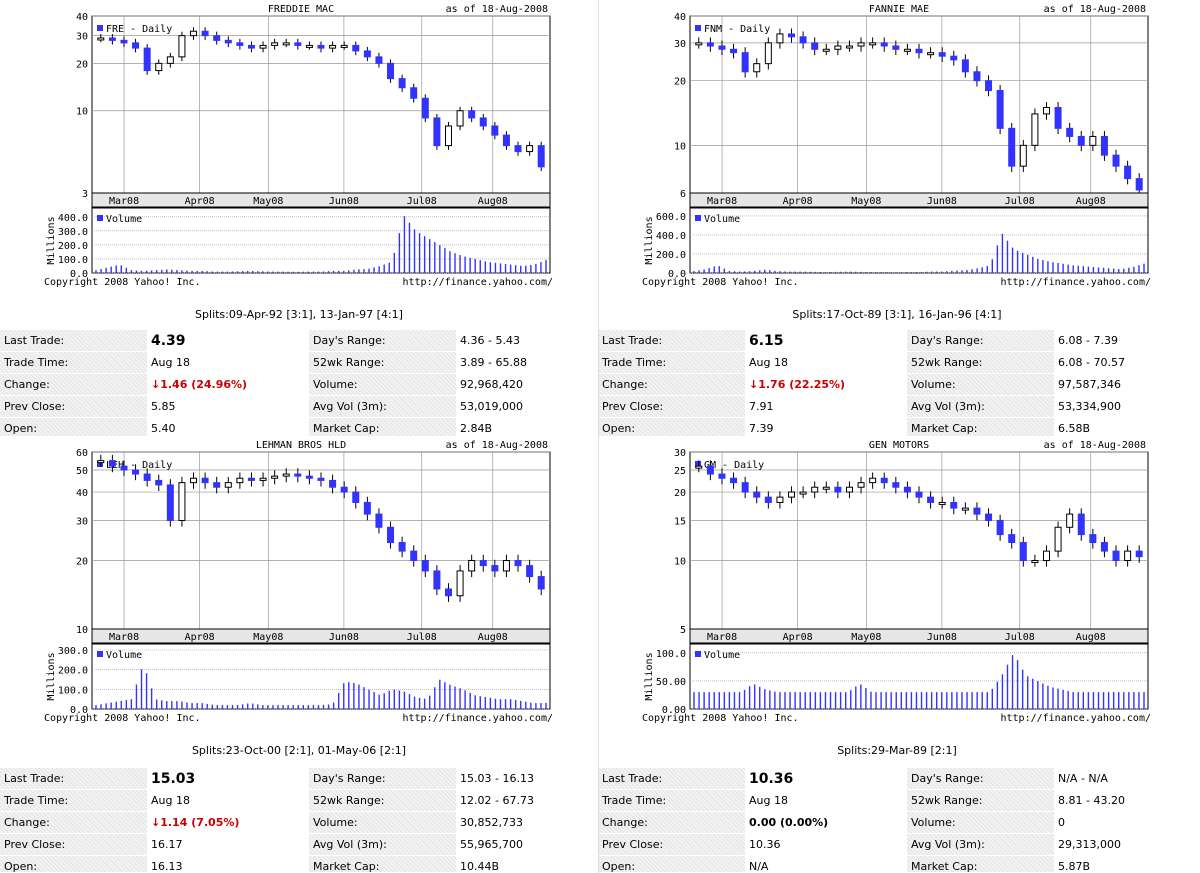  What do you see at coordinates (490, 340) in the screenshot?
I see `days-range-text: 4.36 - 5.43` at bounding box center [490, 340].